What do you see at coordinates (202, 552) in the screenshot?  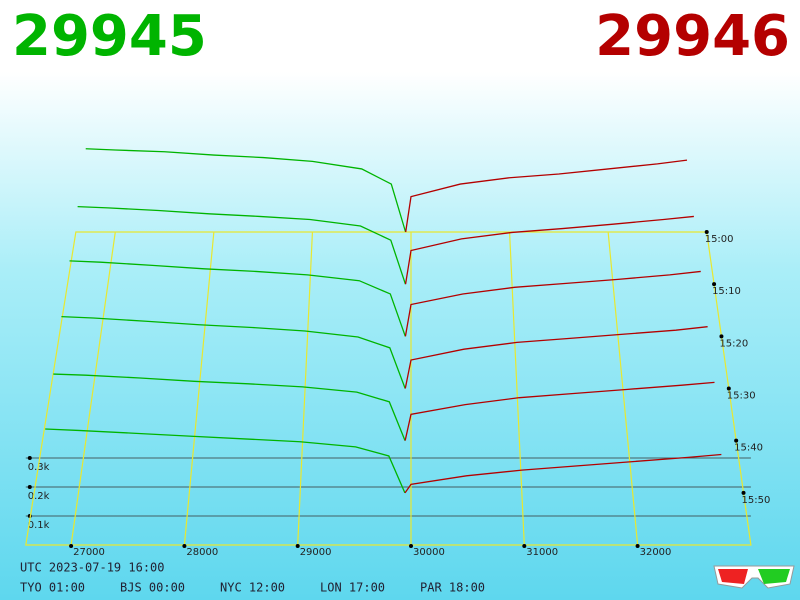 I see `price-tick-label: 28000` at bounding box center [202, 552].